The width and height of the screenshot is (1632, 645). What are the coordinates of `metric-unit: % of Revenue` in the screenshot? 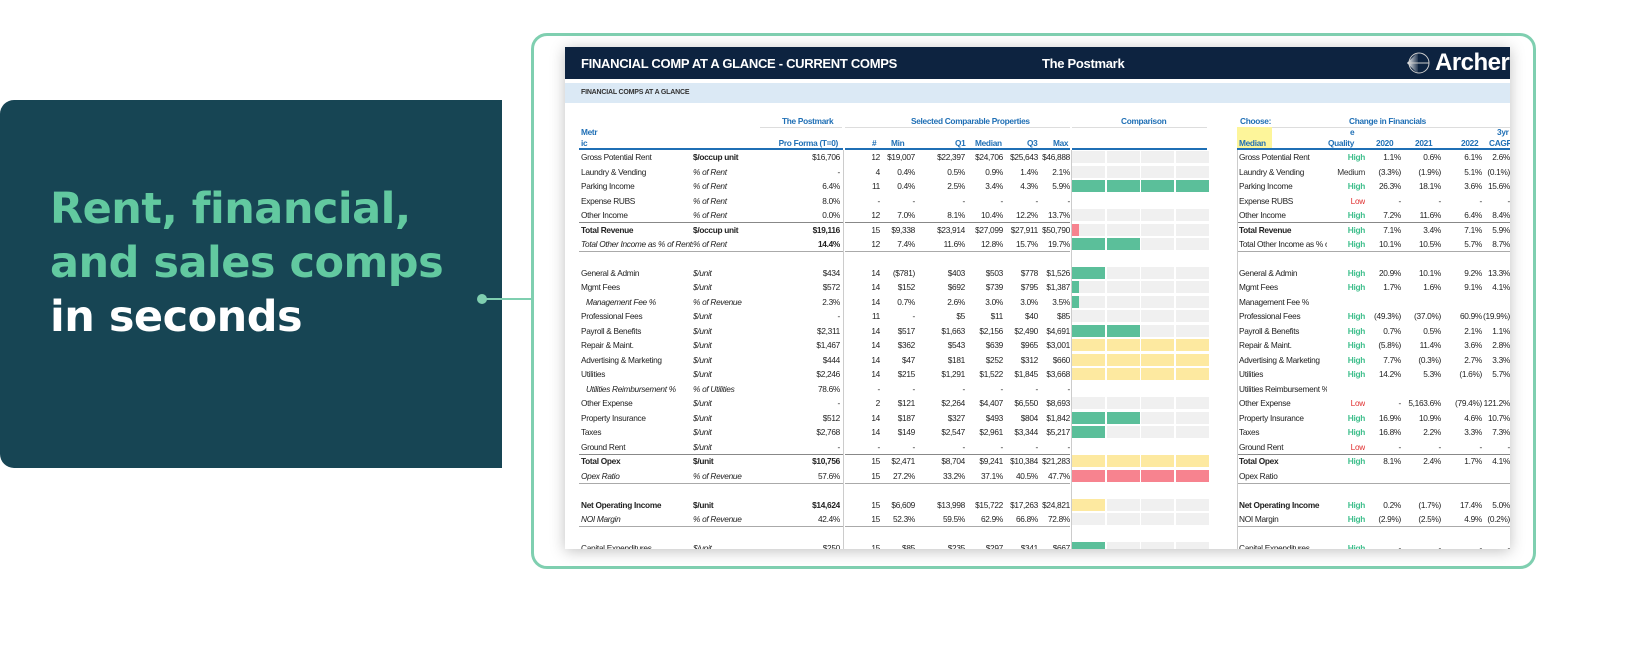 It's located at (717, 475).